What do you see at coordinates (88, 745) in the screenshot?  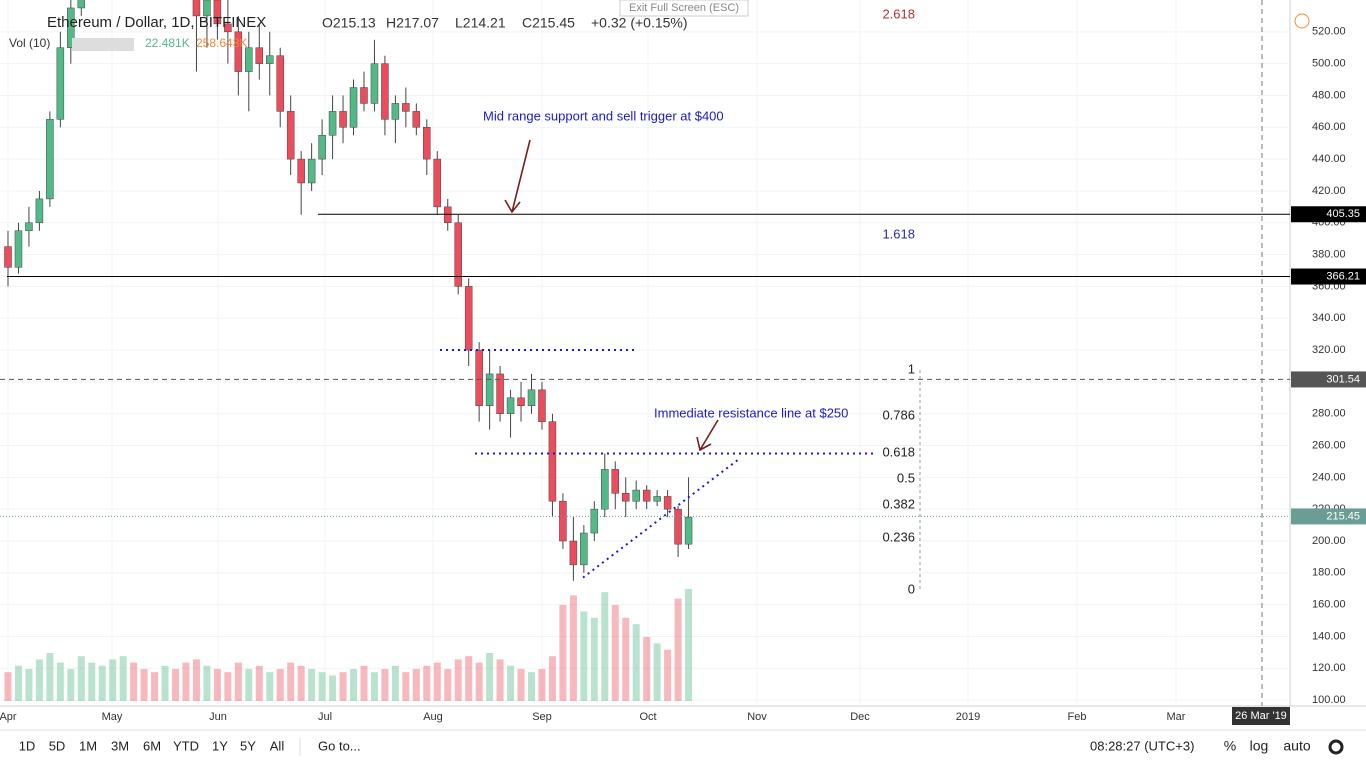 I see `range-button: 1M` at bounding box center [88, 745].